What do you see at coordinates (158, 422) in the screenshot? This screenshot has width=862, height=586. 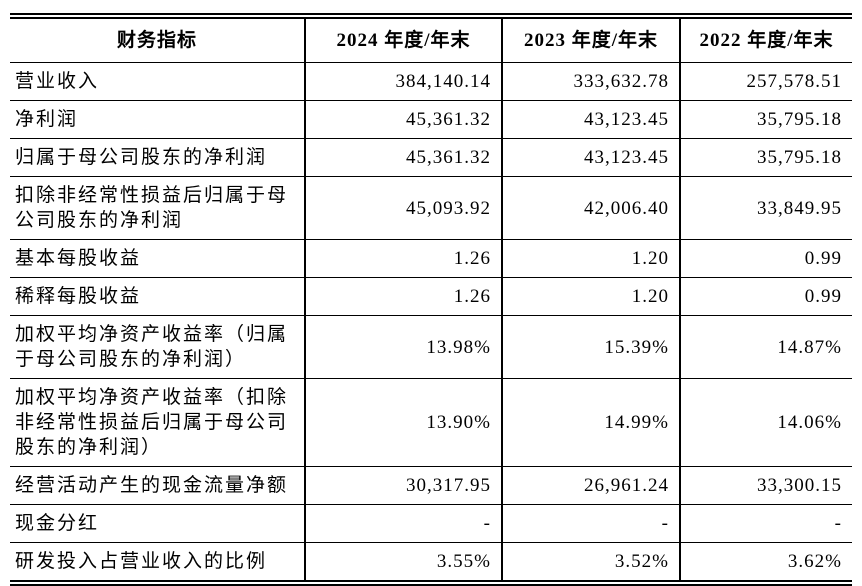 I see `row-label: 加权平均净资产收益率（扣除非经常性损益后归属于母公司股东的净利润）` at bounding box center [158, 422].